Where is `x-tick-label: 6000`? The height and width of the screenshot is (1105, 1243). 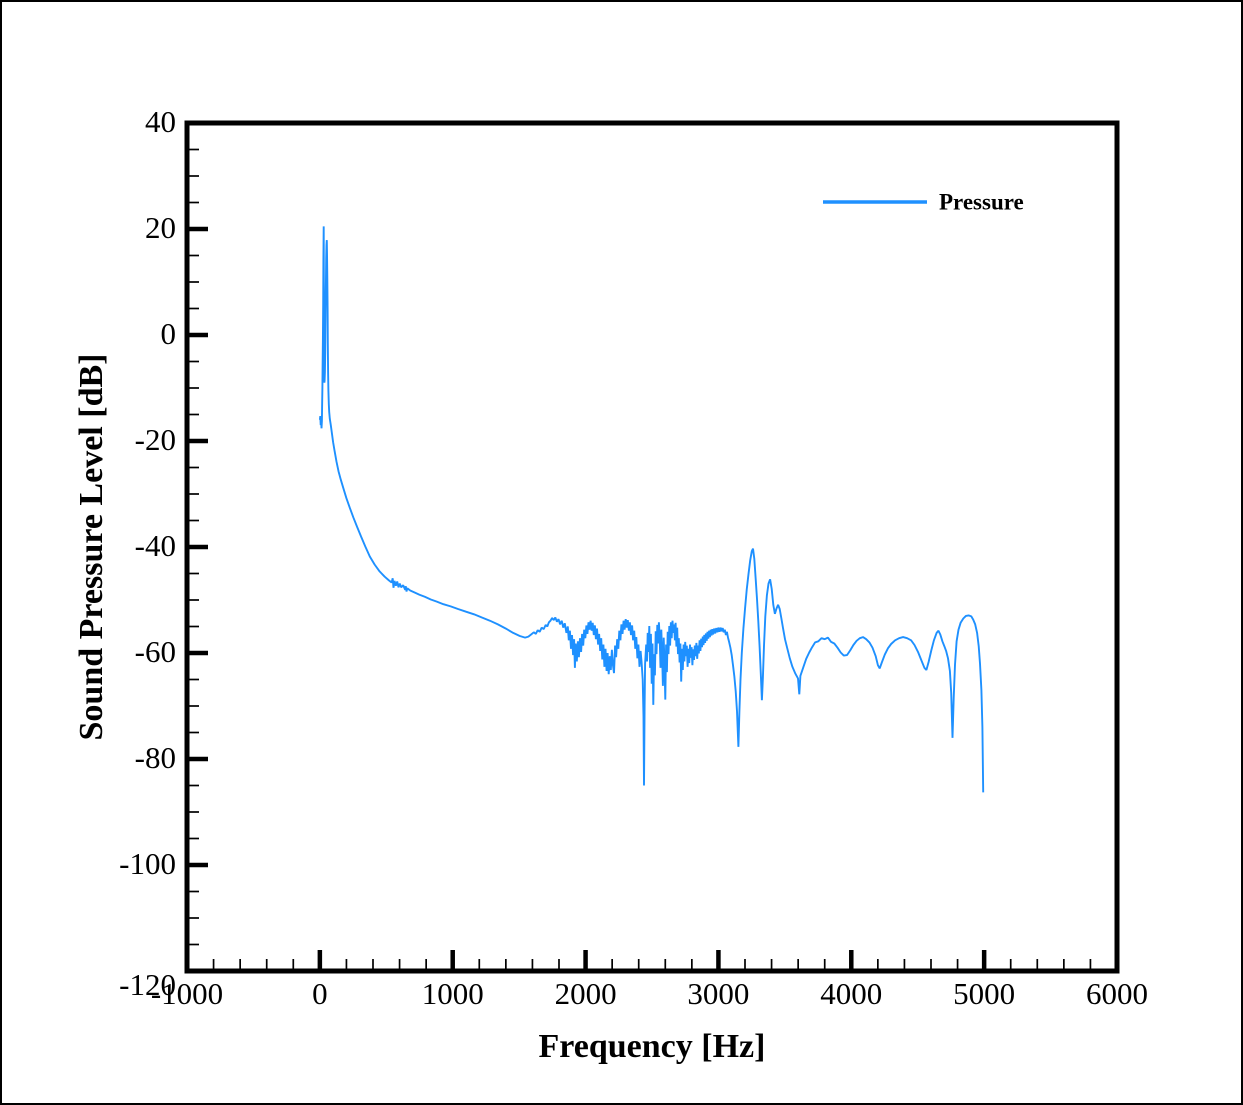
x-tick-label: 6000 is located at coordinates (1117, 993).